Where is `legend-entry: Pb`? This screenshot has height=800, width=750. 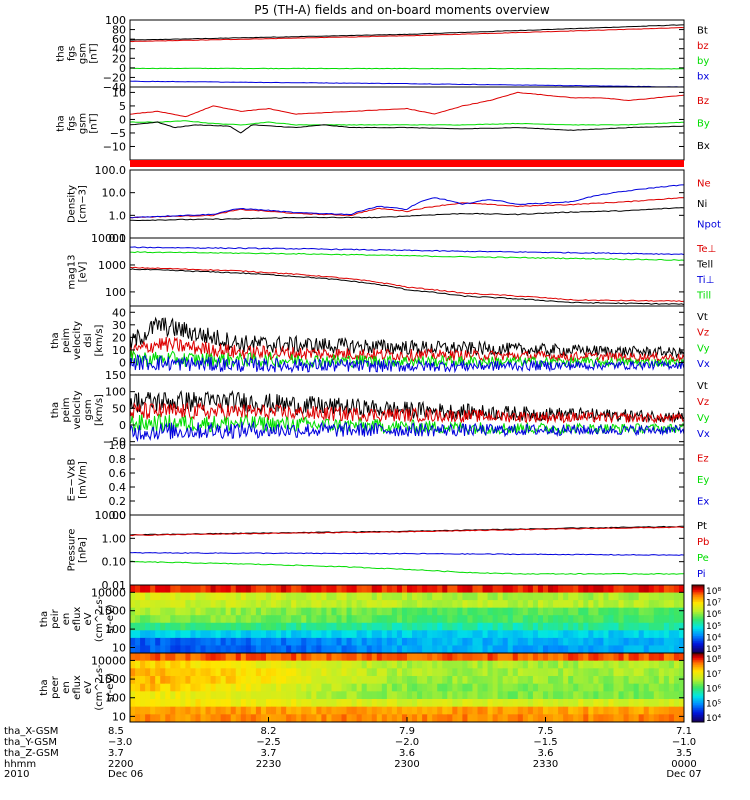 legend-entry: Pb is located at coordinates (703, 542).